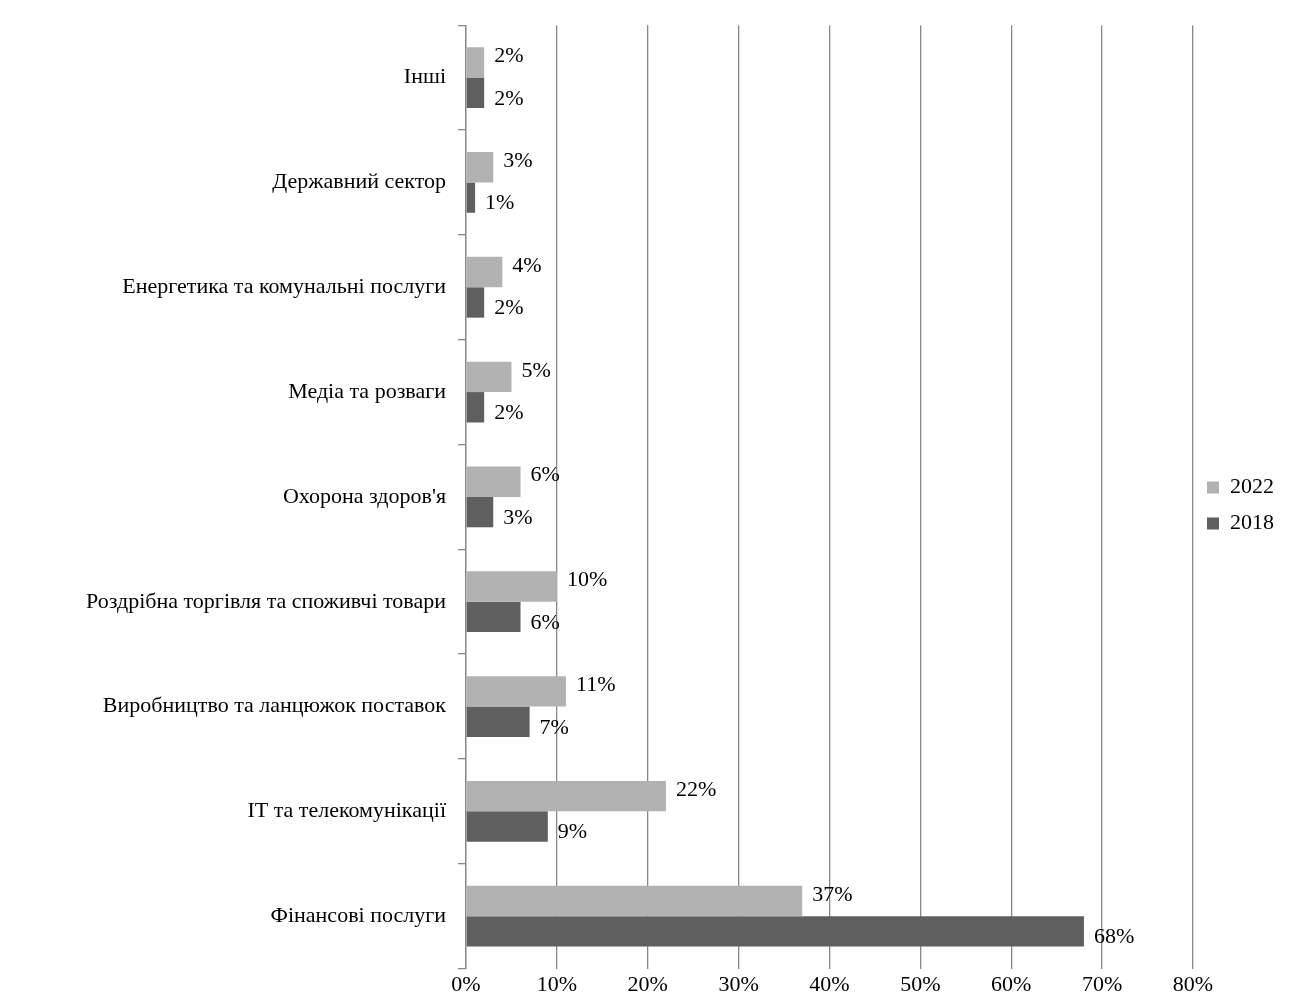 This screenshot has height=1005, width=1294. I want to click on y-tick-label: Охорона здоров'я, so click(364, 495).